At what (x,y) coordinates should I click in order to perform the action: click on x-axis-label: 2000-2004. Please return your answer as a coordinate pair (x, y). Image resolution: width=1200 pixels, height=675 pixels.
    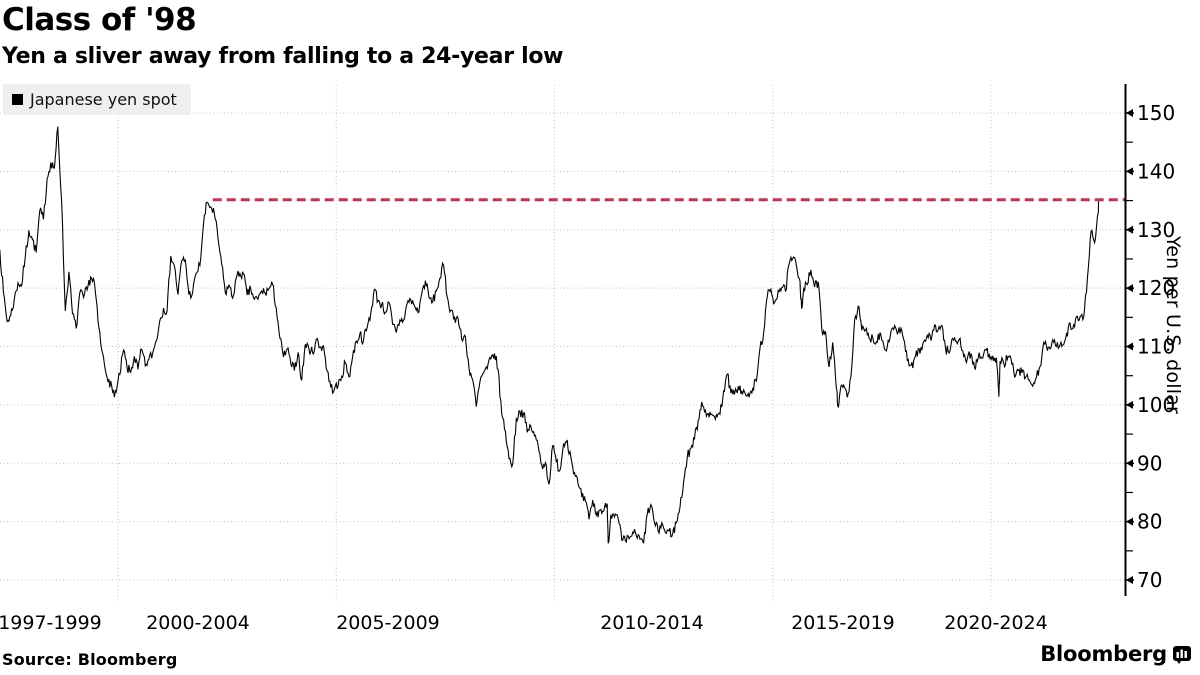
    Looking at the image, I should click on (198, 623).